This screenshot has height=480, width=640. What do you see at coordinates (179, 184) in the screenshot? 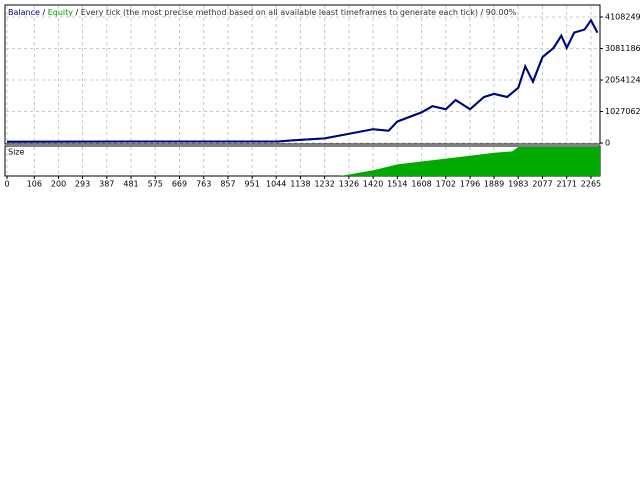
I see `x-tick-label: 669` at bounding box center [179, 184].